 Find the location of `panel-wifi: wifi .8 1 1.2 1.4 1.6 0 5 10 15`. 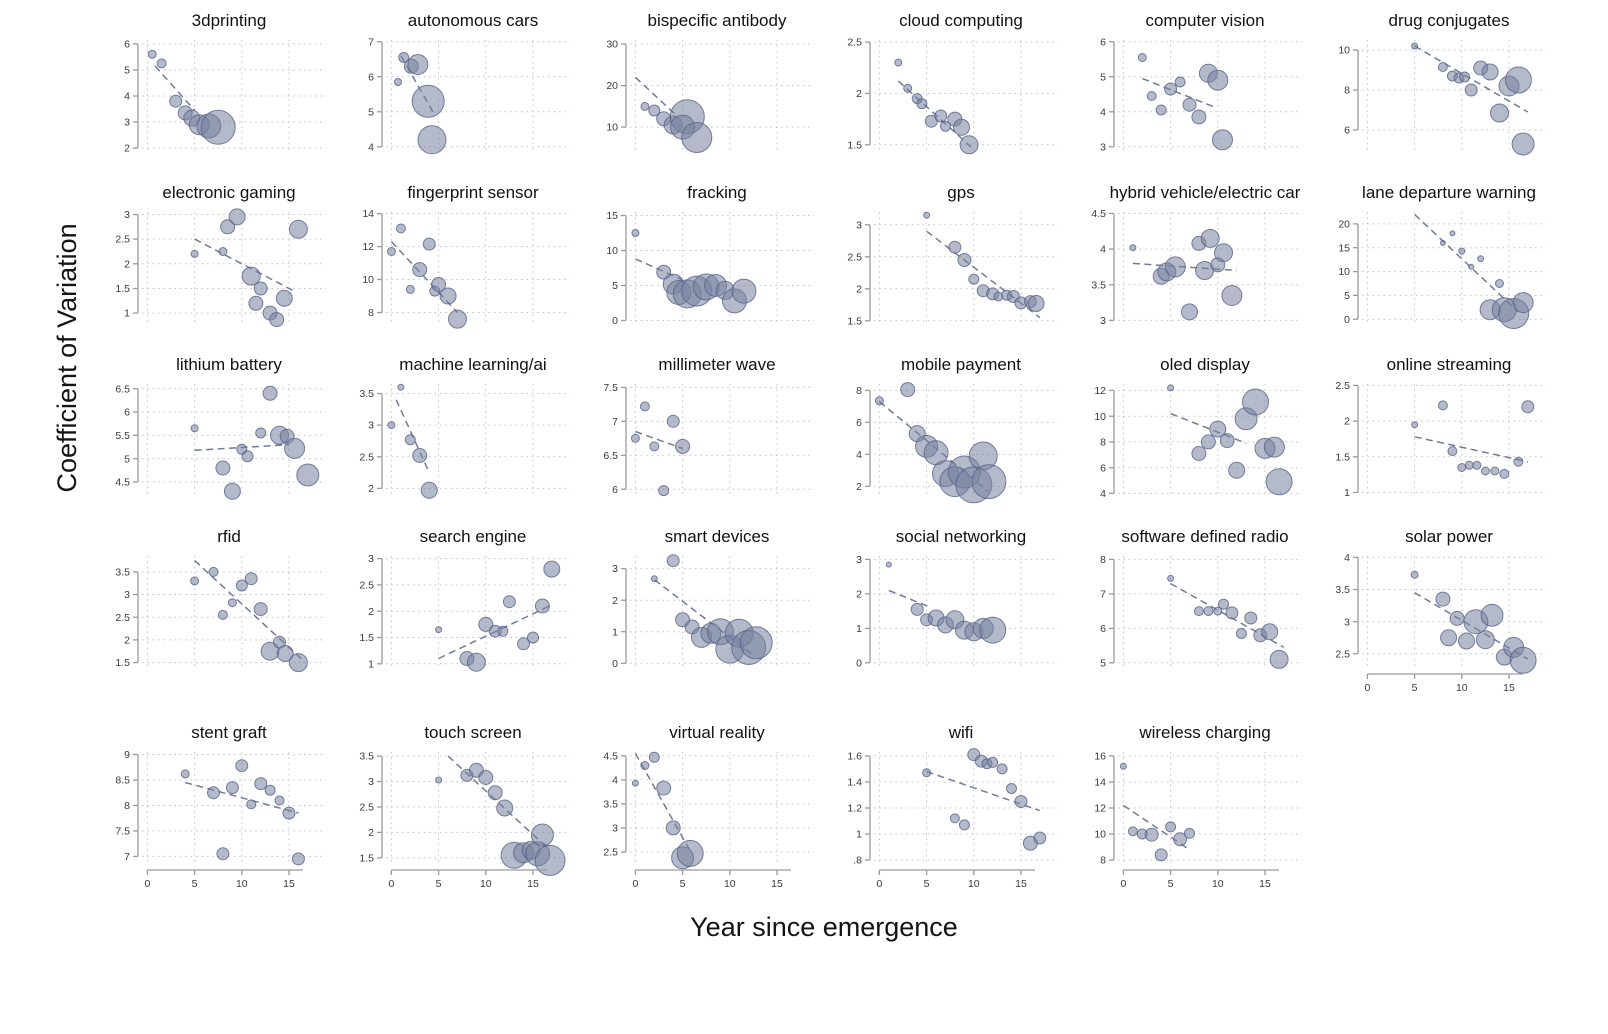

panel-wifi: wifi .8 1 1.2 1.4 1.6 0 5 10 15 is located at coordinates (946, 810).